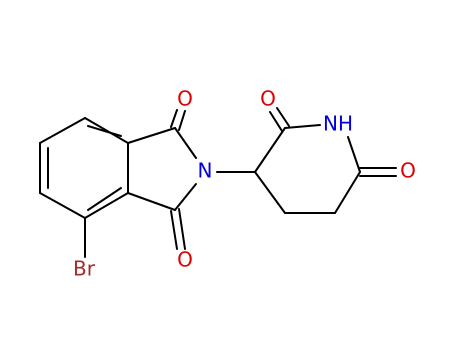 The image size is (455, 350). I want to click on atom-label: Br, so click(84, 269).